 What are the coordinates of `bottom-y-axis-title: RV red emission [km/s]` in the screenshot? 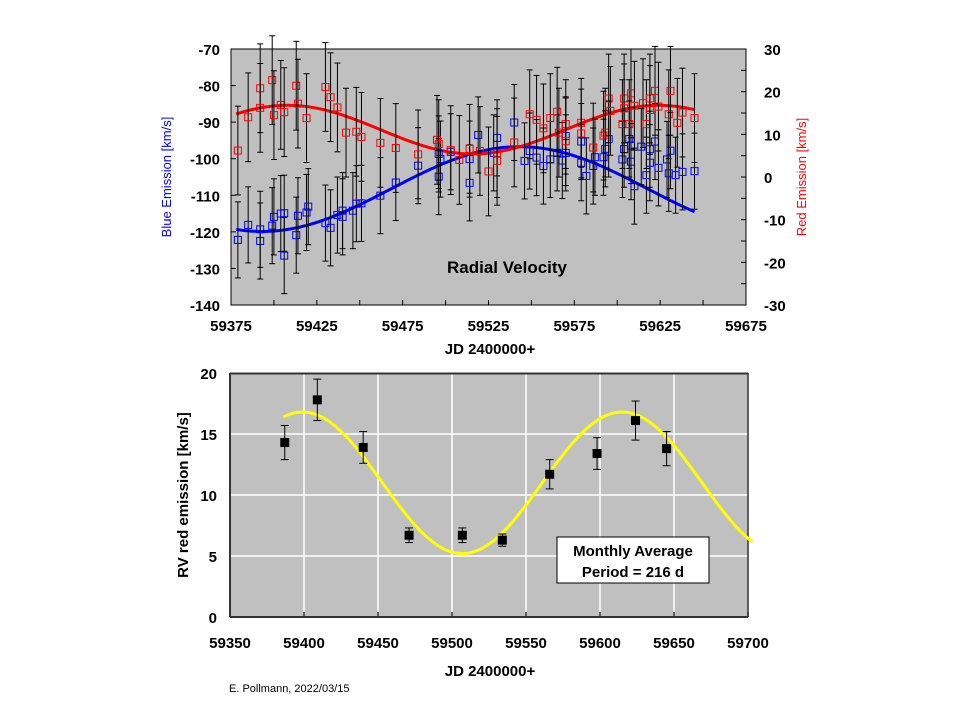 It's located at (183, 495).